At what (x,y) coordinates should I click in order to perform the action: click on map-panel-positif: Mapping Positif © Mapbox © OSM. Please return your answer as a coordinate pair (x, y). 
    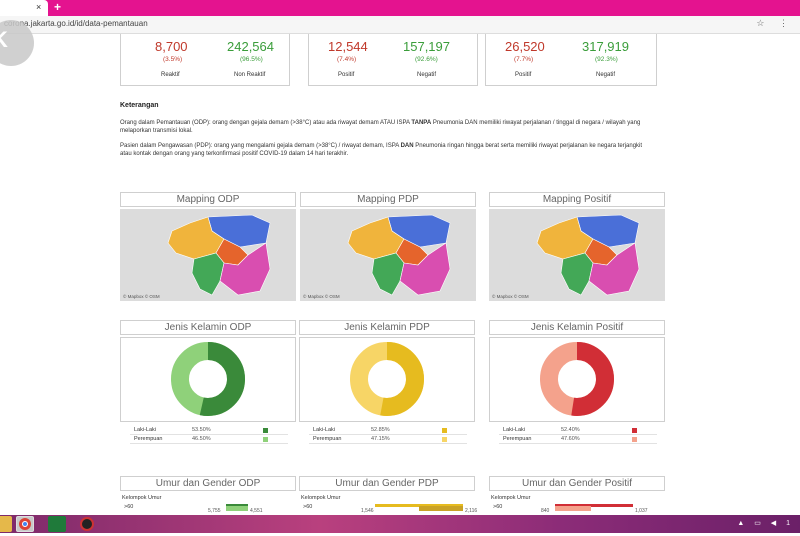
    Looking at the image, I should click on (577, 247).